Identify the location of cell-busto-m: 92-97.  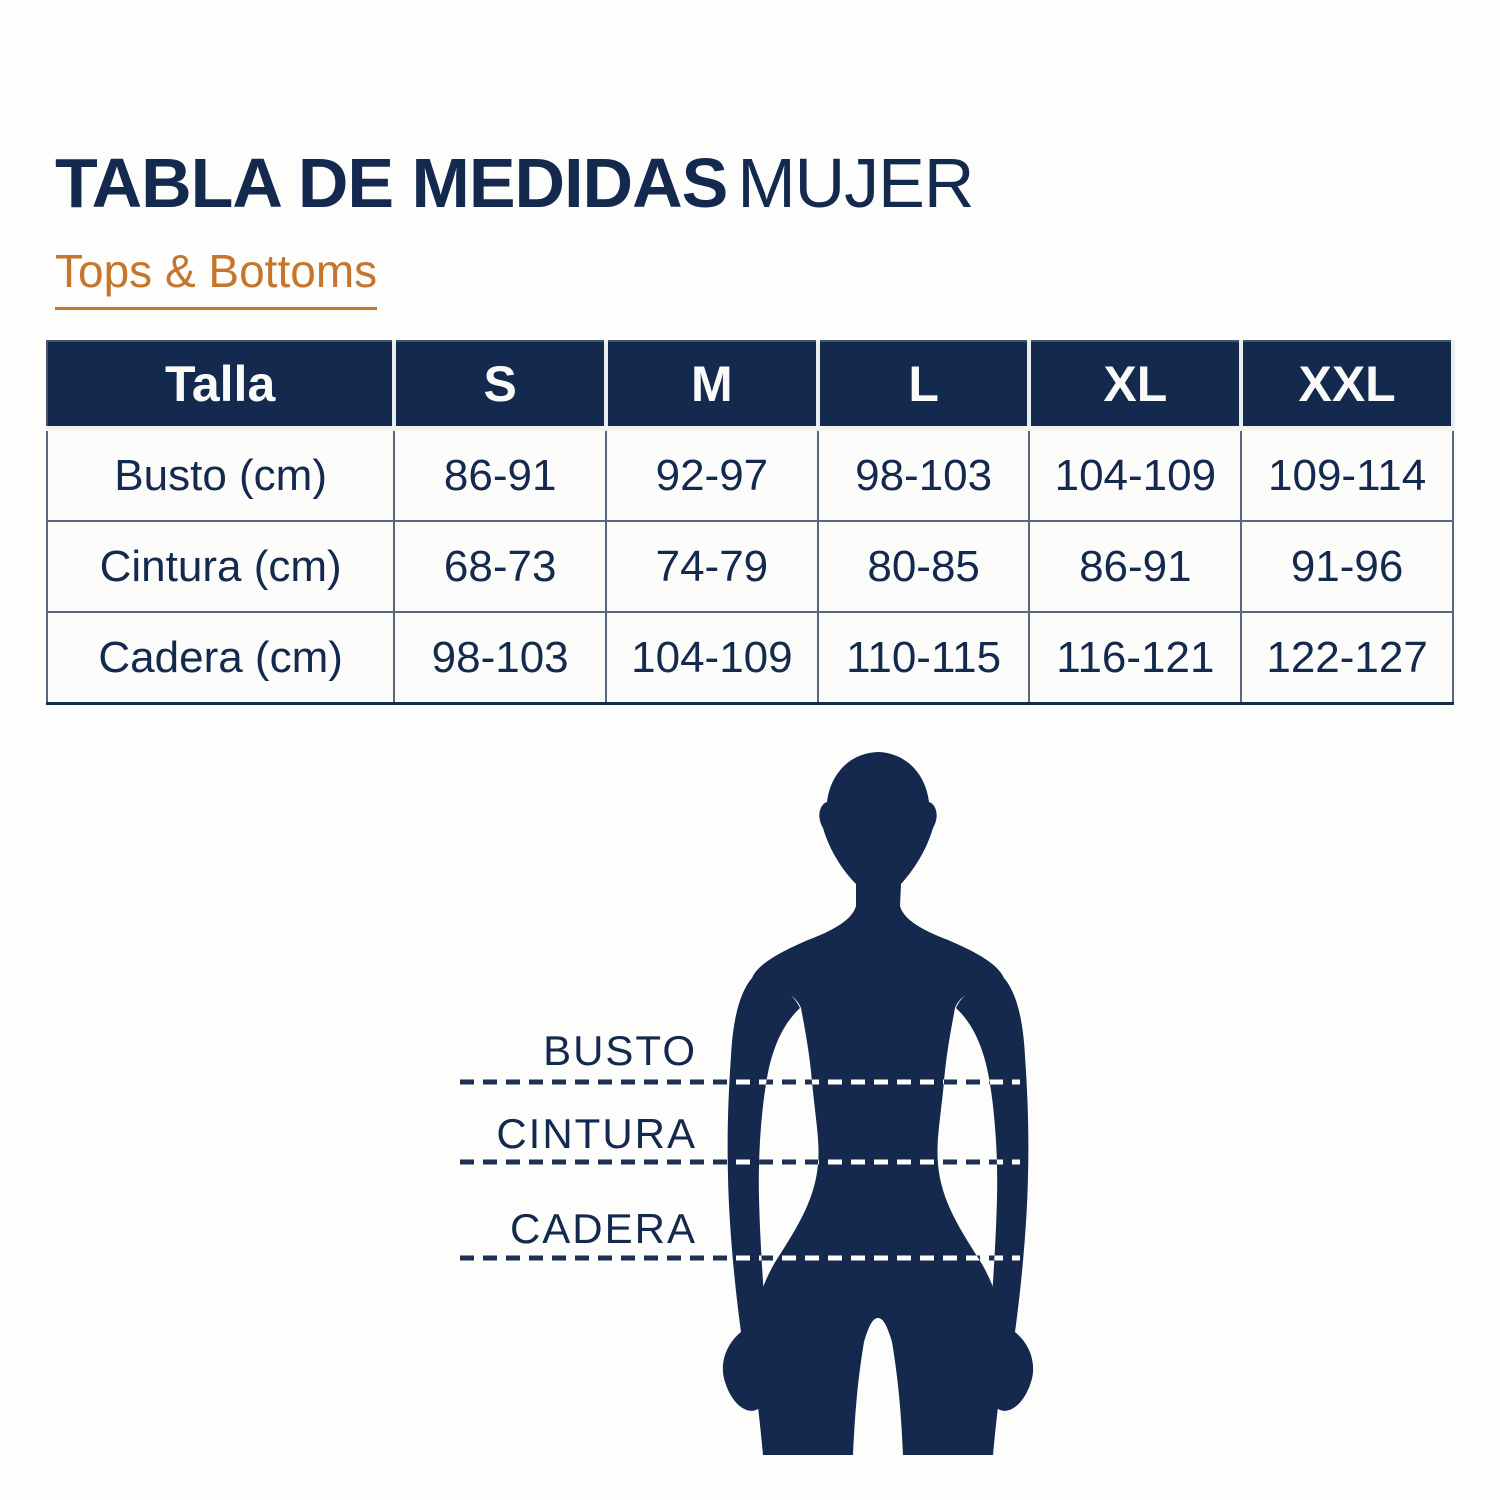
(712, 474).